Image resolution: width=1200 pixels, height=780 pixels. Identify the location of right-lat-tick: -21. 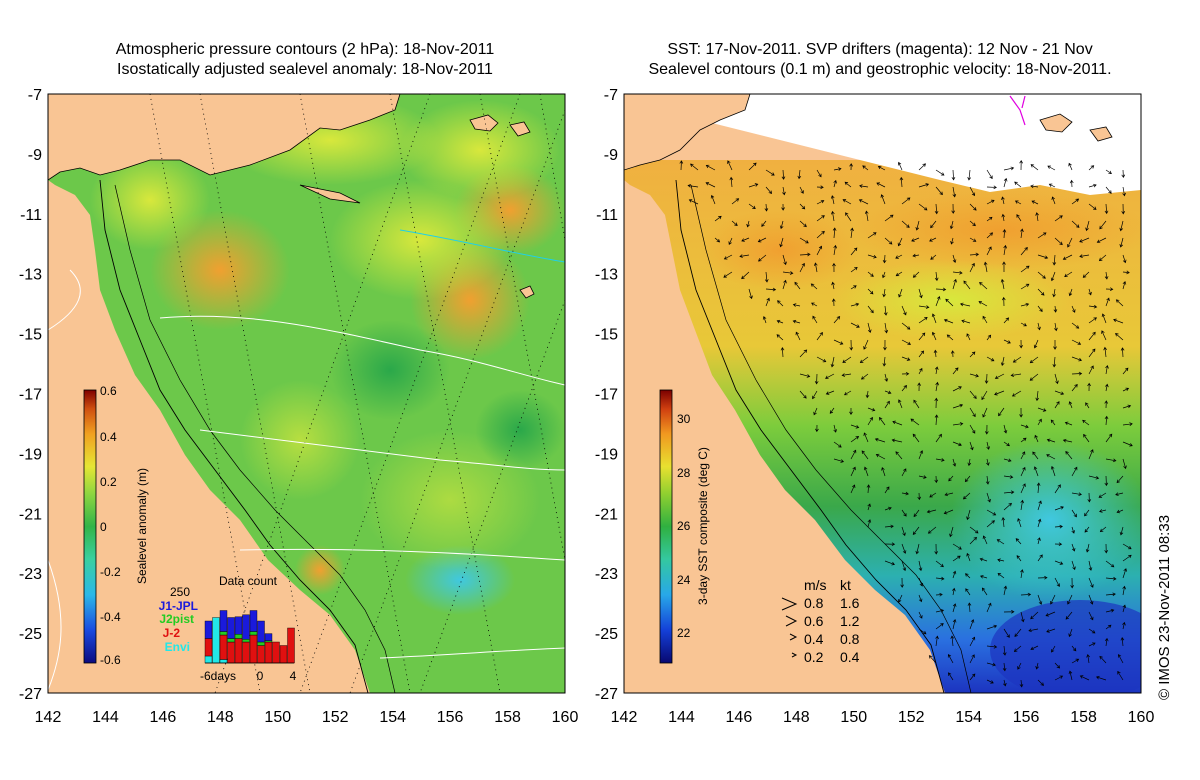
(606, 514).